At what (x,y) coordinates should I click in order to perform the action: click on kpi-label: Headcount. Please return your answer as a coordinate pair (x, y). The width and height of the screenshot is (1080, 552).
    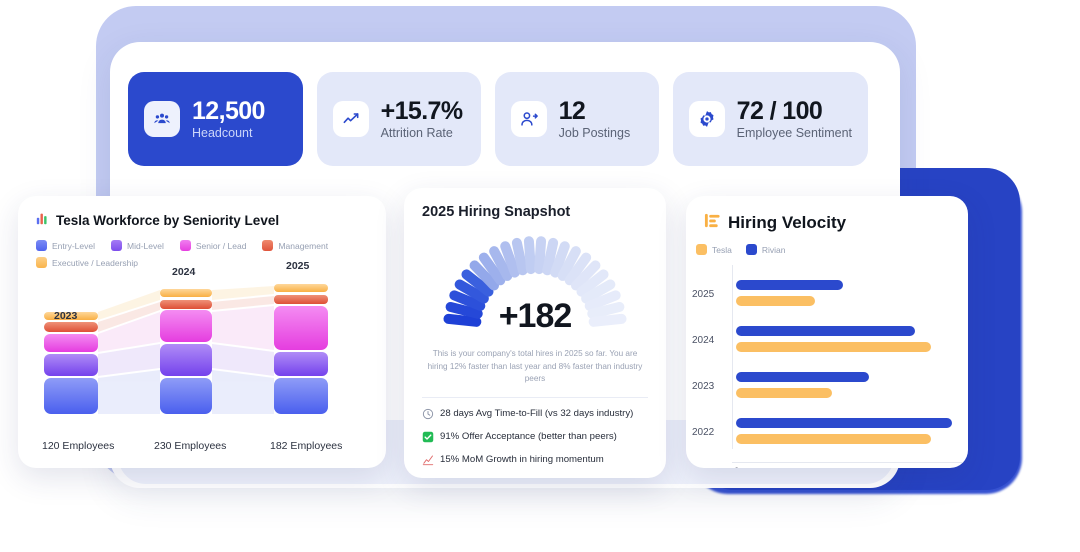
    Looking at the image, I should click on (222, 133).